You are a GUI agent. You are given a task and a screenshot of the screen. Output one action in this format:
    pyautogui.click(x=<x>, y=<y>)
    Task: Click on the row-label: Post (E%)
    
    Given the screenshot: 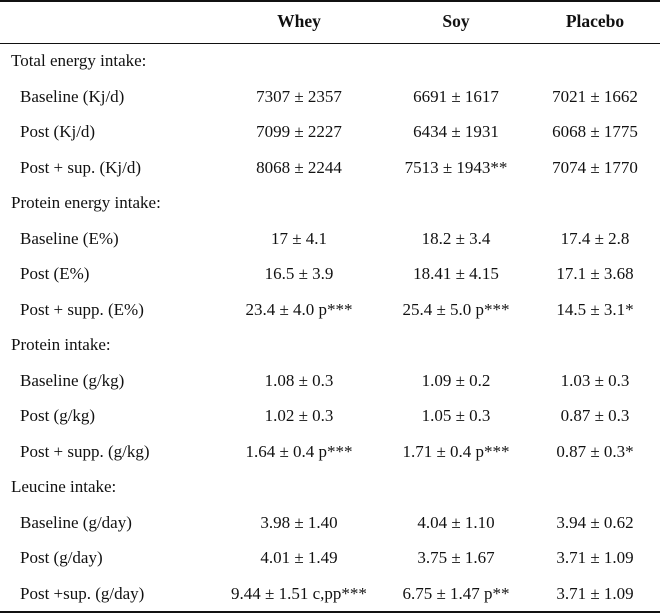 What is the action you would take?
    pyautogui.click(x=55, y=273)
    